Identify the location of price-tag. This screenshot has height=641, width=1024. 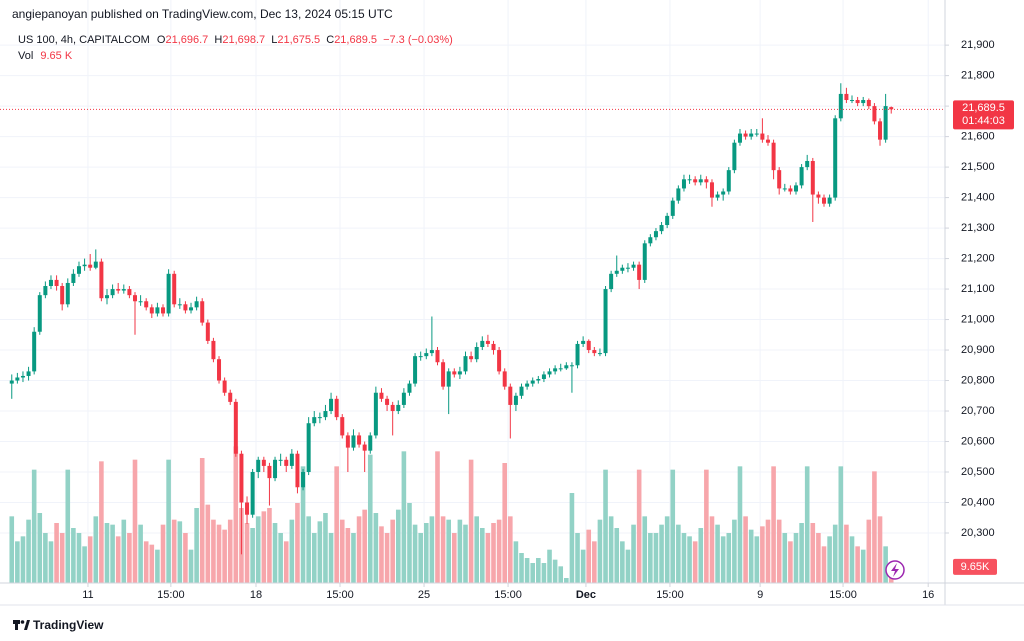
(983, 115).